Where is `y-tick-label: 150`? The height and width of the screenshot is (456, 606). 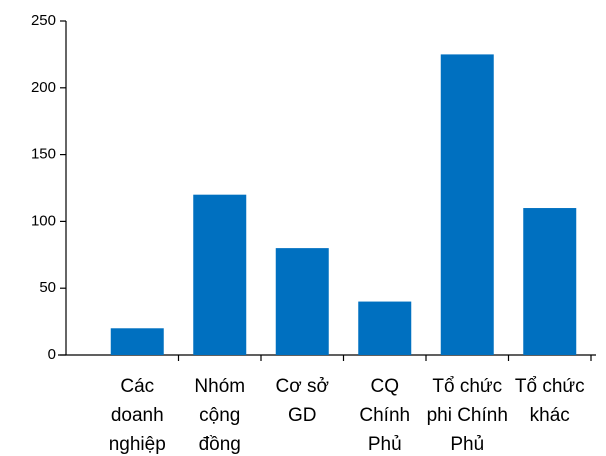
y-tick-label: 150 is located at coordinates (43, 154).